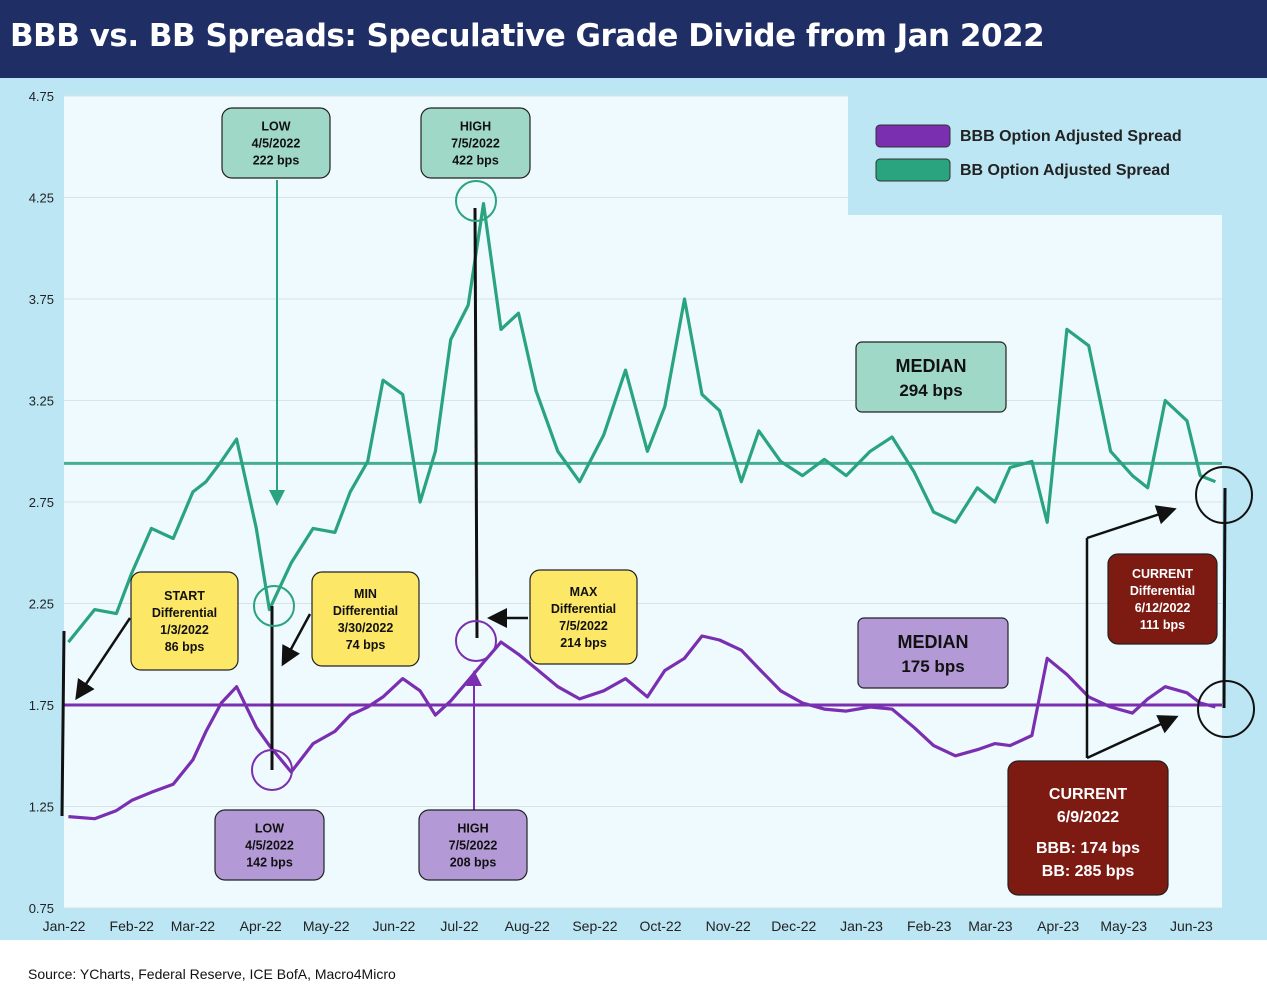 This screenshot has width=1267, height=1000. Describe the element at coordinates (1131, 522) in the screenshot. I see `current-bb-arrow` at that location.